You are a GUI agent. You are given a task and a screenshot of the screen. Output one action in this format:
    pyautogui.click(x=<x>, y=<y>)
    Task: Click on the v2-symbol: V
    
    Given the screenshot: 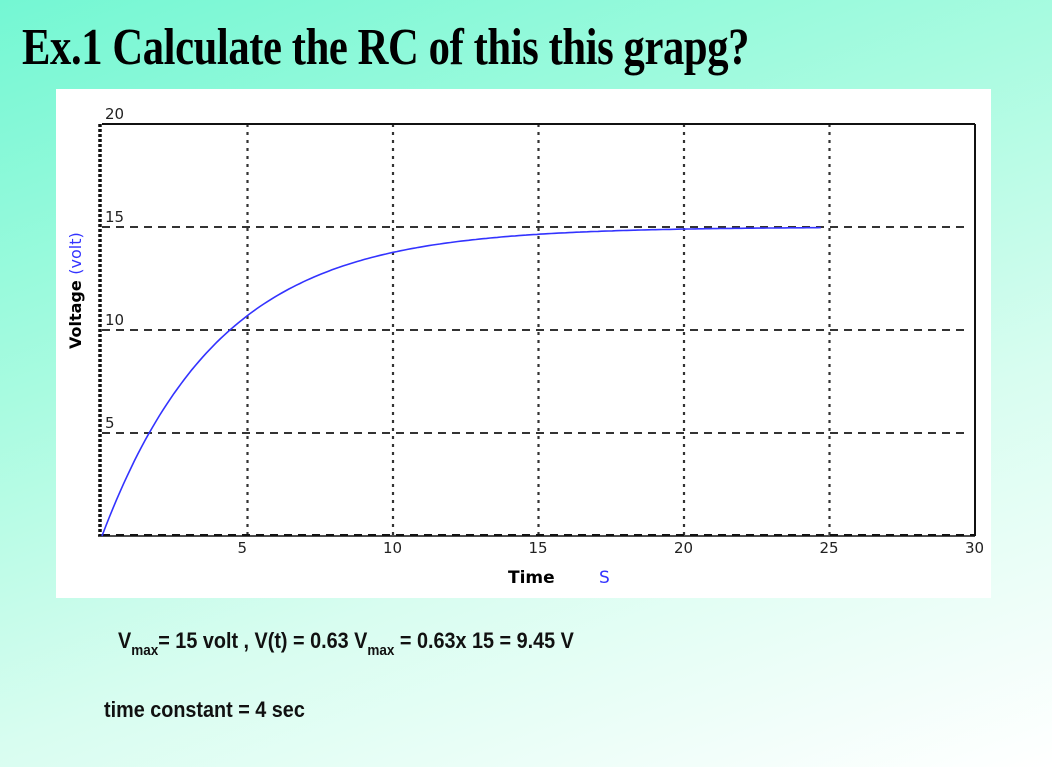 What is the action you would take?
    pyautogui.click(x=361, y=640)
    